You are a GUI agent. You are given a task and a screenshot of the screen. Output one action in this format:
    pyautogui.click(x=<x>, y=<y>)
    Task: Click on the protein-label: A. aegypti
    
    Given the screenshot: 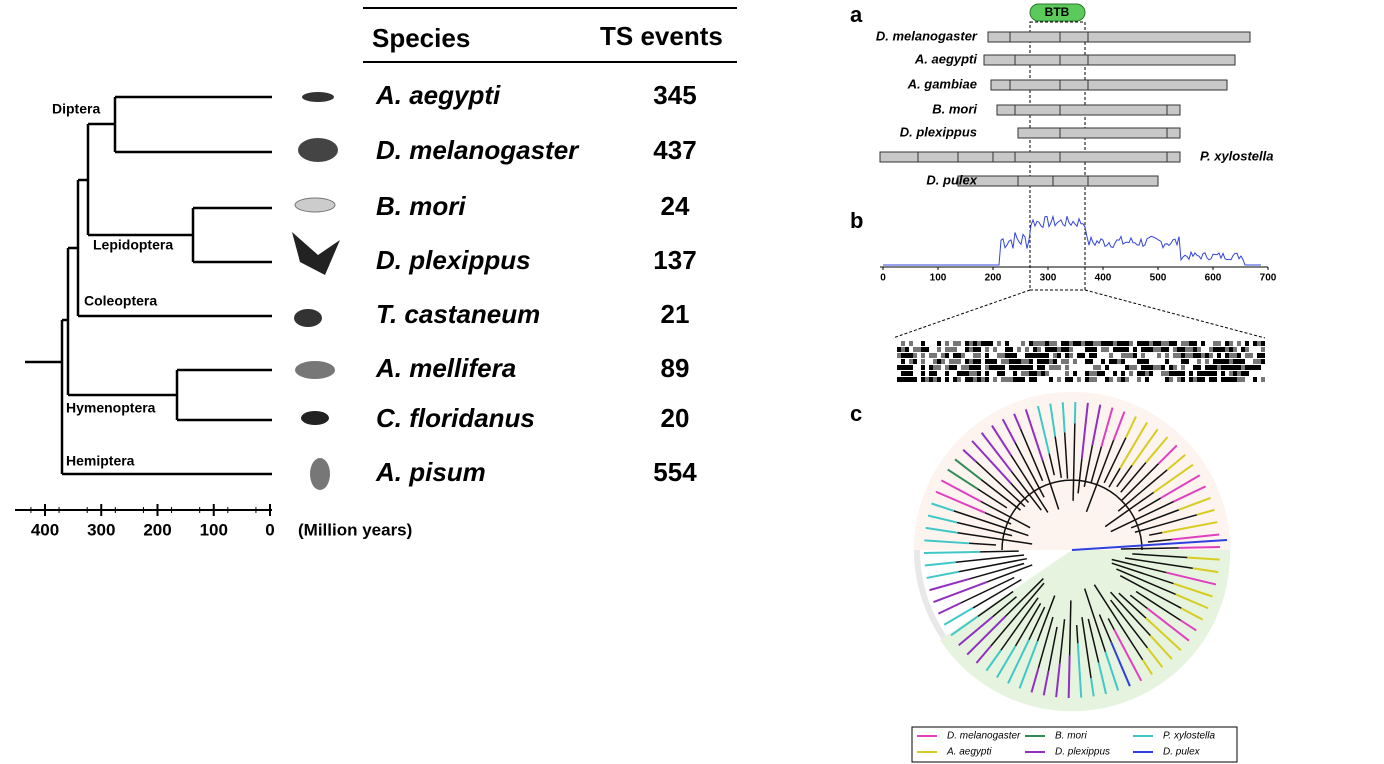 What is the action you would take?
    pyautogui.click(x=946, y=58)
    